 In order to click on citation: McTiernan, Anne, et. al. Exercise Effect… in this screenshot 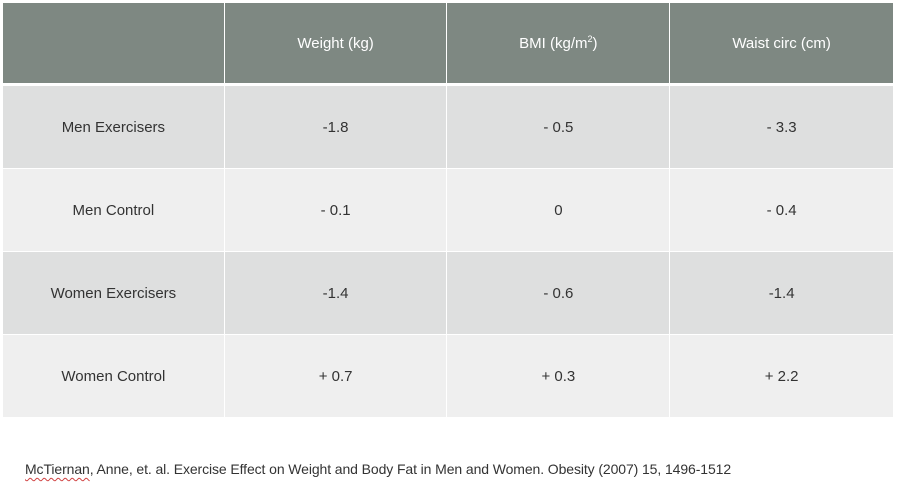, I will do `click(378, 469)`.